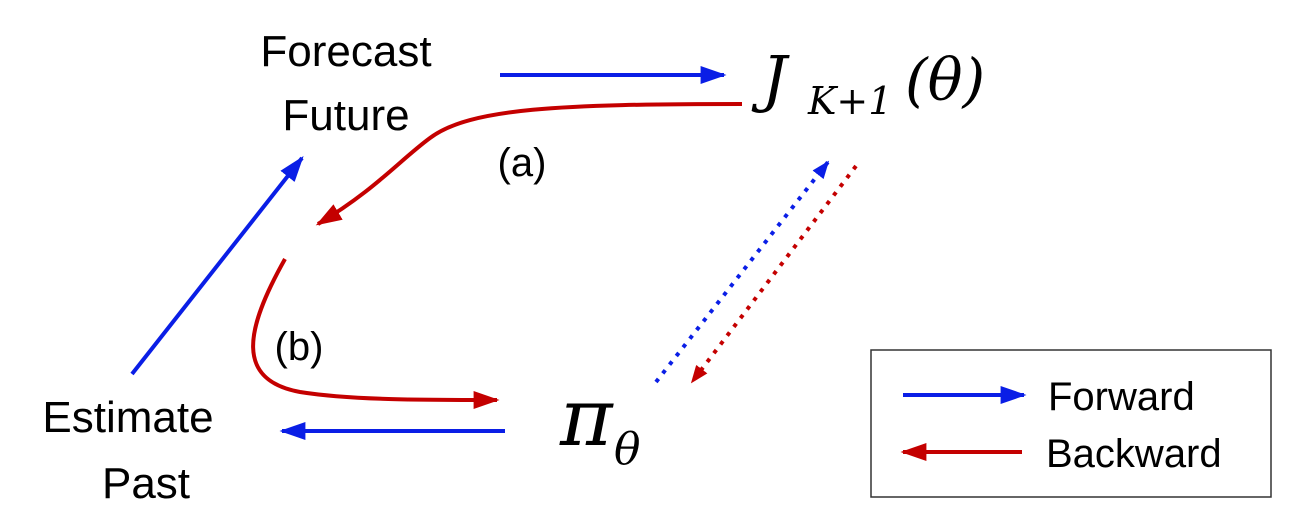 The width and height of the screenshot is (1295, 513). What do you see at coordinates (127, 450) in the screenshot?
I see `estimate-past-node: Estimate Past` at bounding box center [127, 450].